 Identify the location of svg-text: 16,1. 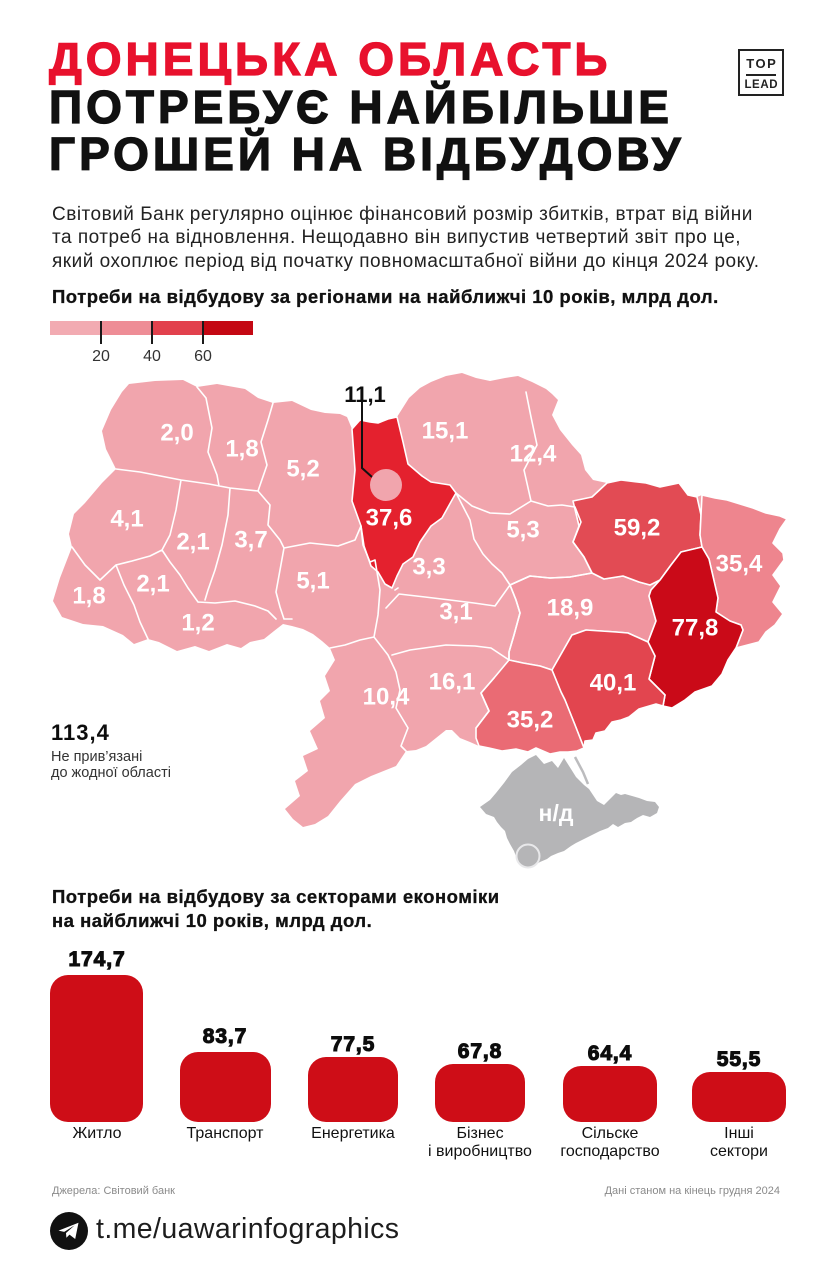
(452, 681).